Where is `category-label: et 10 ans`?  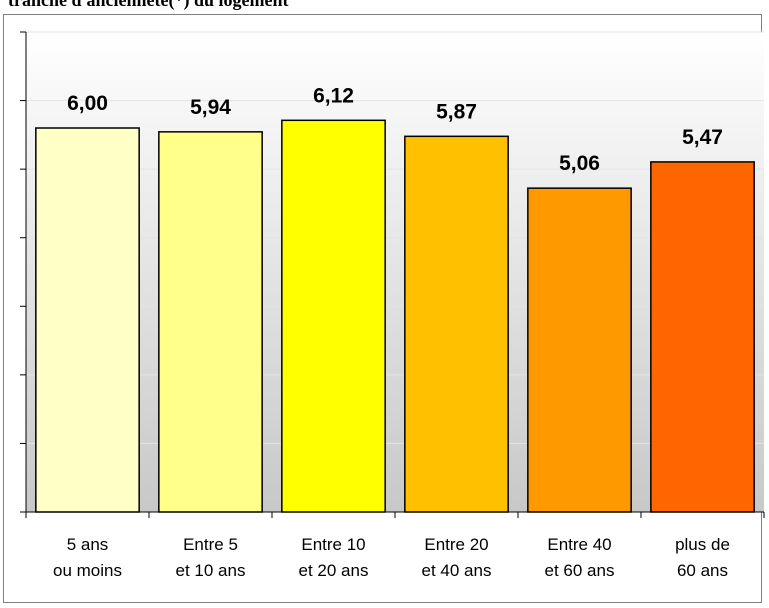
category-label: et 10 ans is located at coordinates (211, 570).